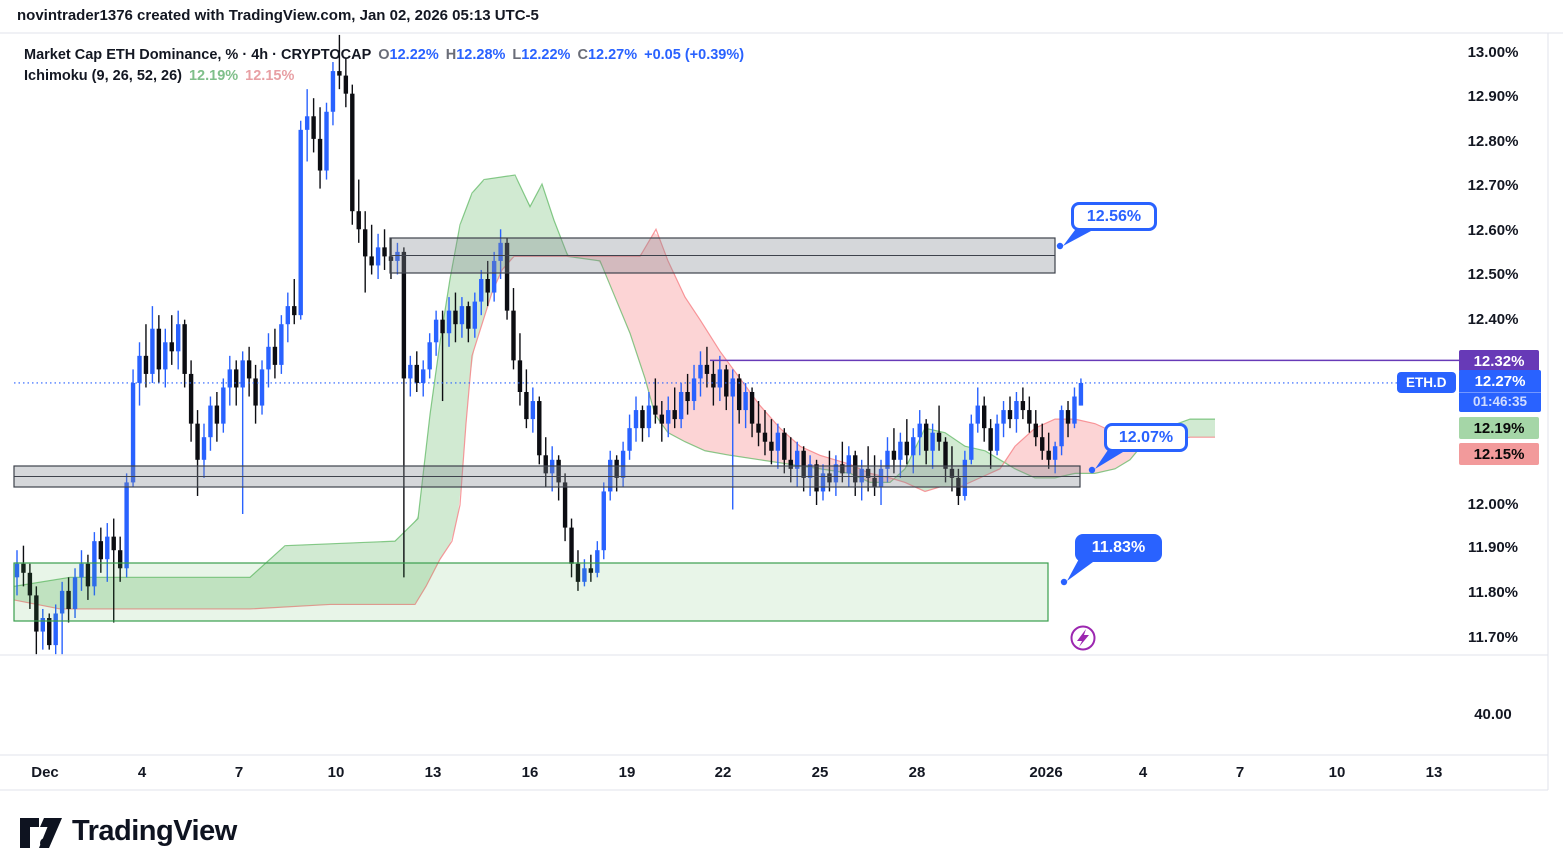 Image resolution: width=1563 pixels, height=868 pixels. What do you see at coordinates (531, 592) in the screenshot?
I see `demand-zone-green` at bounding box center [531, 592].